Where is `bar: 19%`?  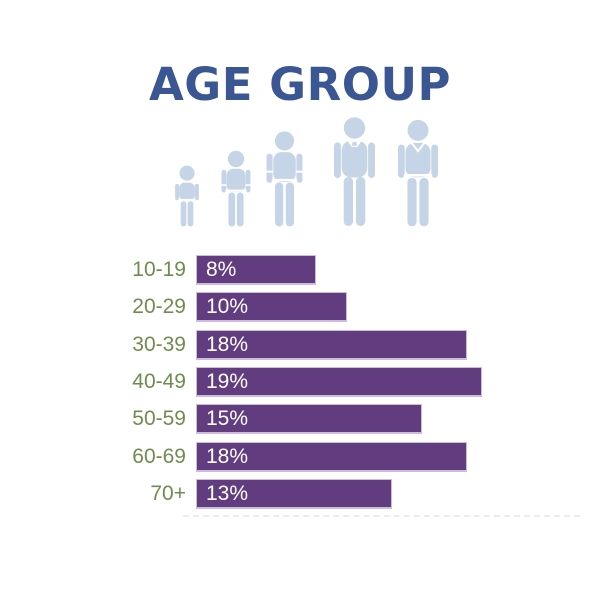 bar: 19% is located at coordinates (339, 381).